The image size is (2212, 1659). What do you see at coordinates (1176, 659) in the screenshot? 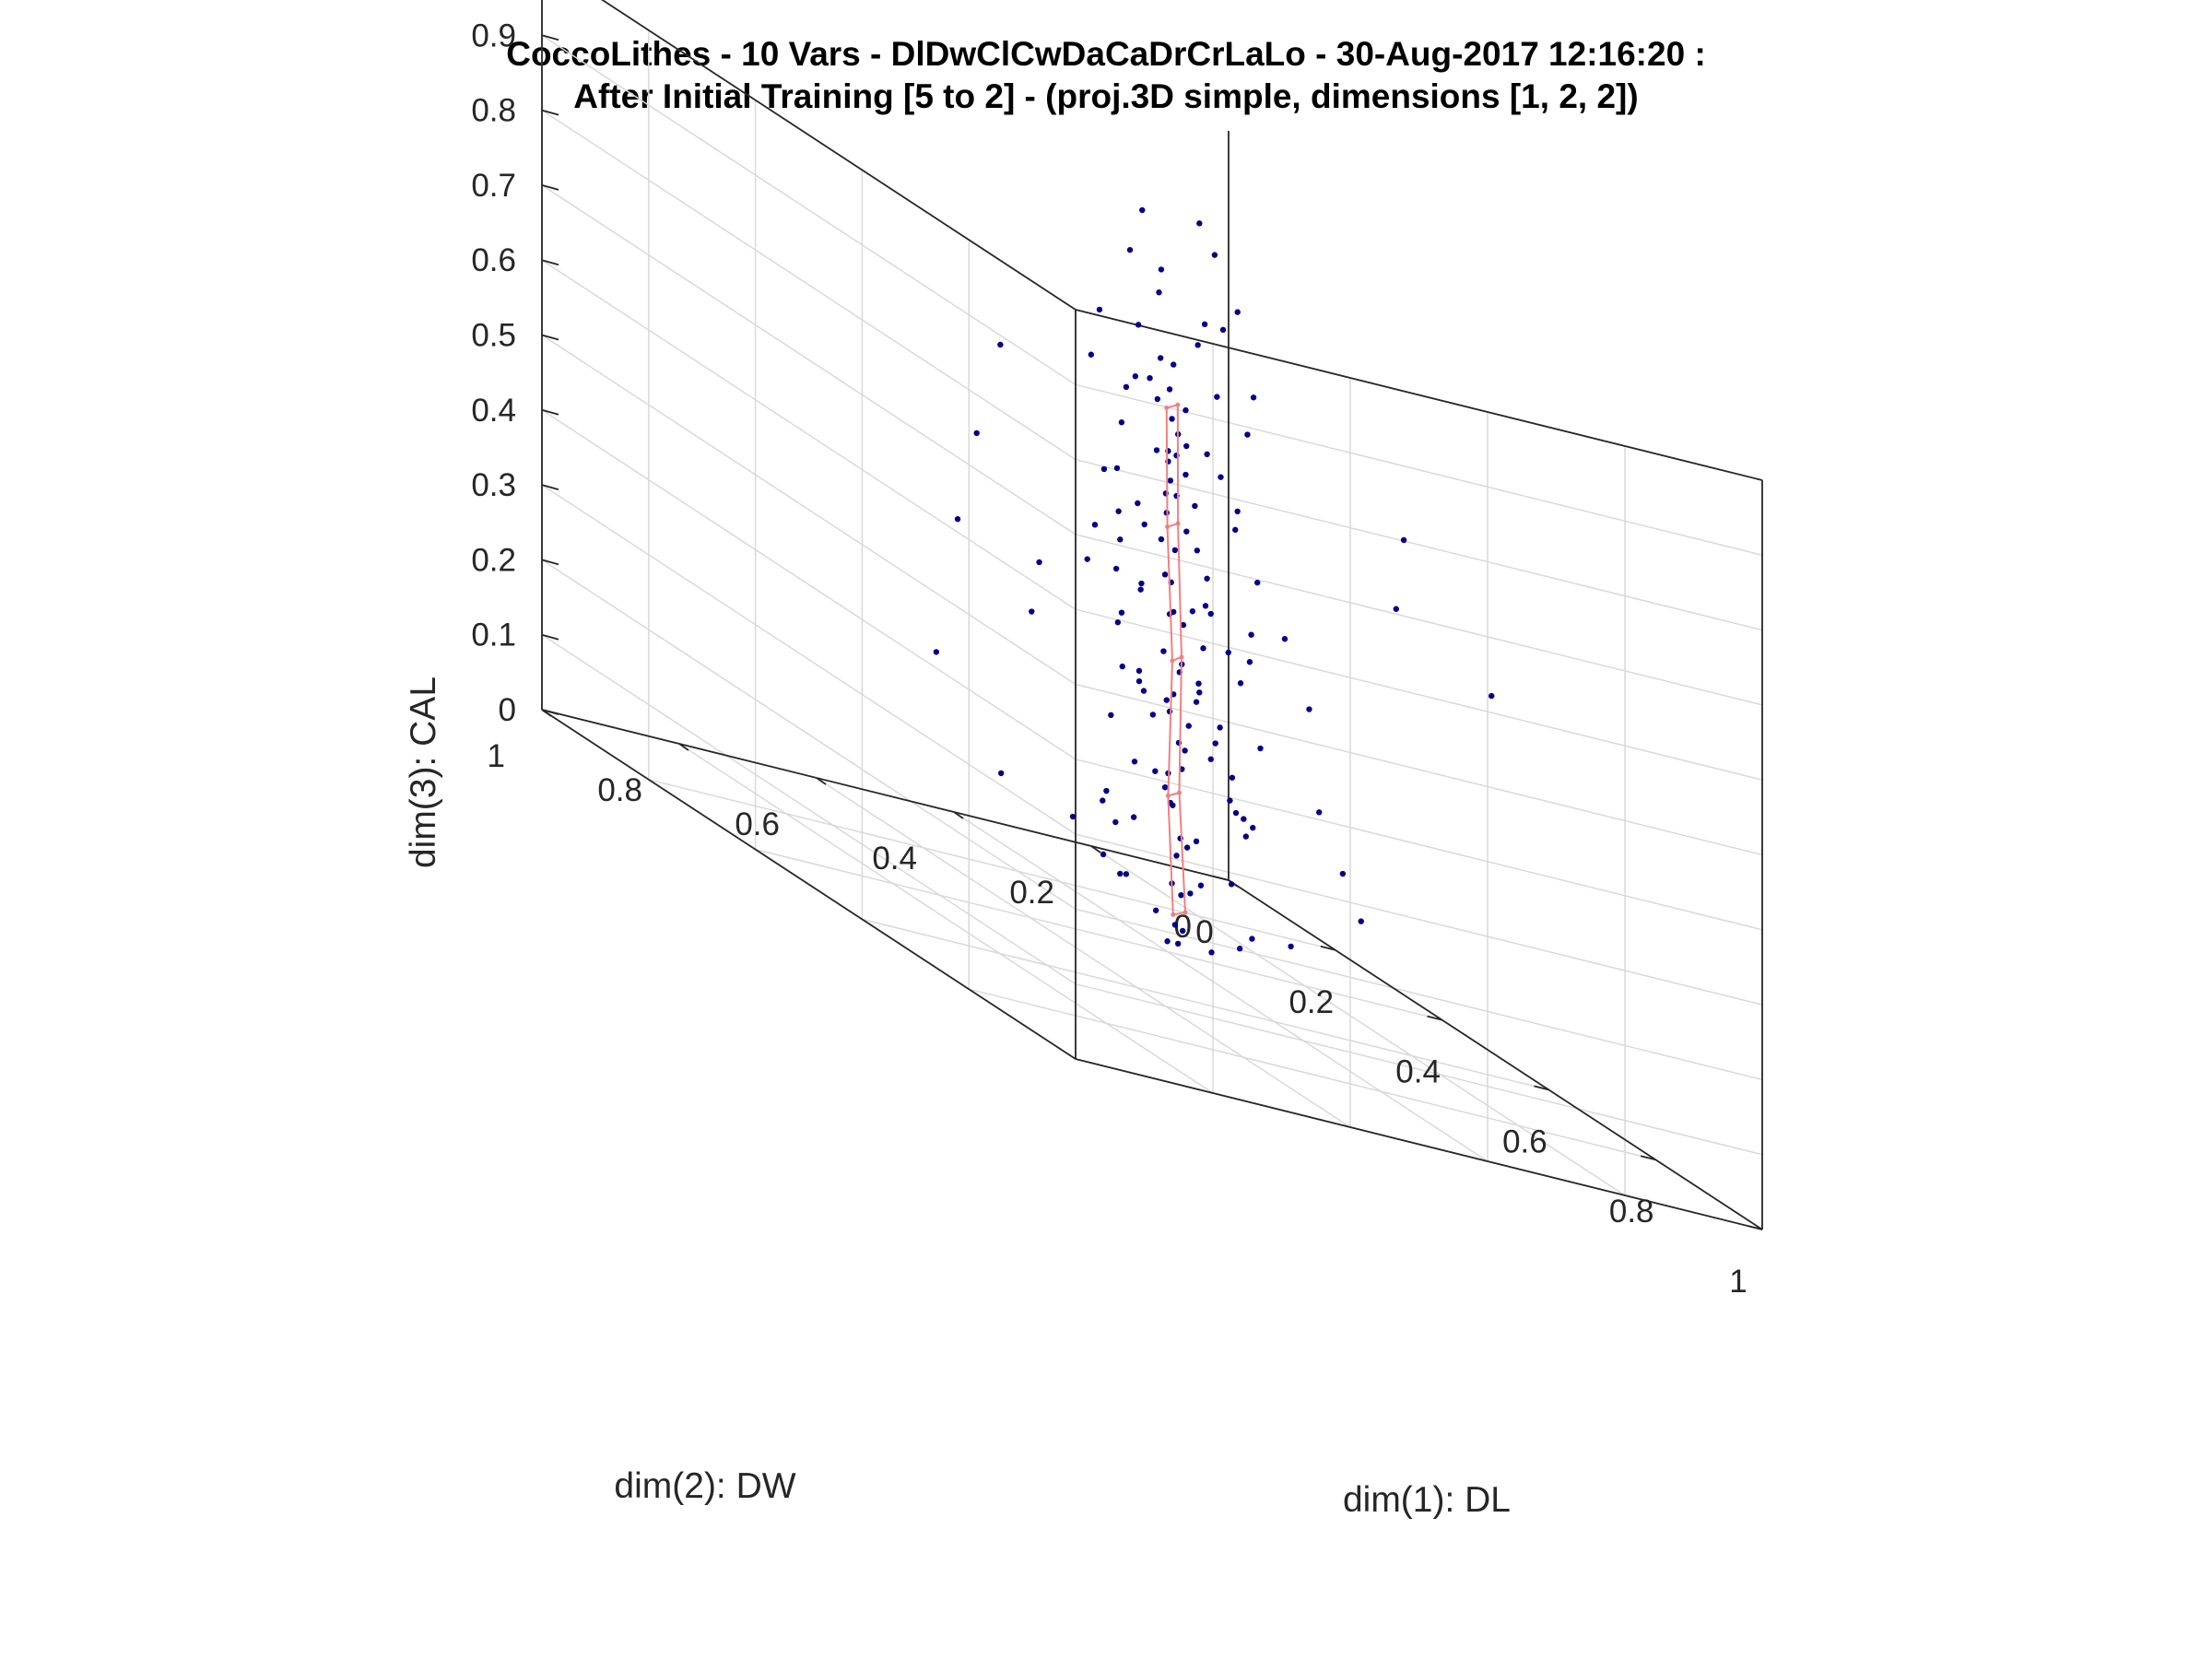
I see `som-mesh` at bounding box center [1176, 659].